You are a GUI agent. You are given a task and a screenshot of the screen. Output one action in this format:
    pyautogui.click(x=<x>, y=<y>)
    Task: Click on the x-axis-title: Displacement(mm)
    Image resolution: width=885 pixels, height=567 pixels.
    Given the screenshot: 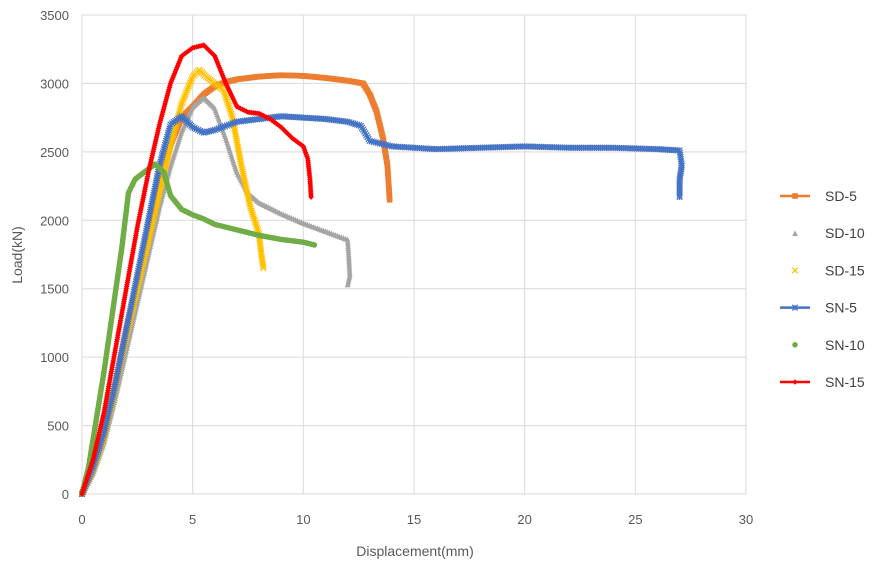 What is the action you would take?
    pyautogui.click(x=414, y=551)
    